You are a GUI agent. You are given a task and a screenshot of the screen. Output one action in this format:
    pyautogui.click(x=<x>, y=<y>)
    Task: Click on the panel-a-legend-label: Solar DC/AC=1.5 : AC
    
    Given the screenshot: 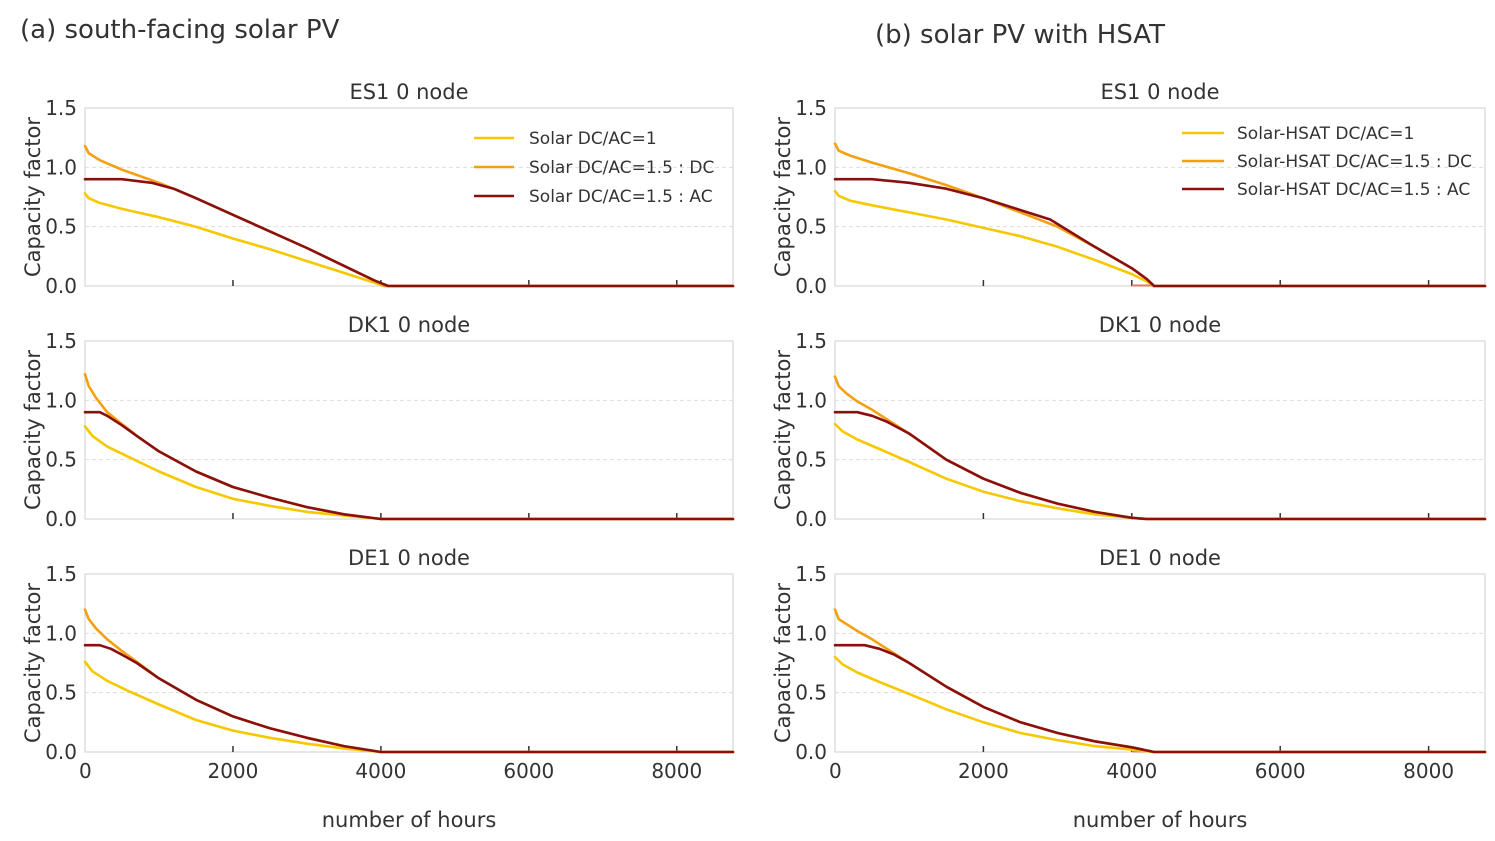 What is the action you would take?
    pyautogui.click(x=621, y=197)
    